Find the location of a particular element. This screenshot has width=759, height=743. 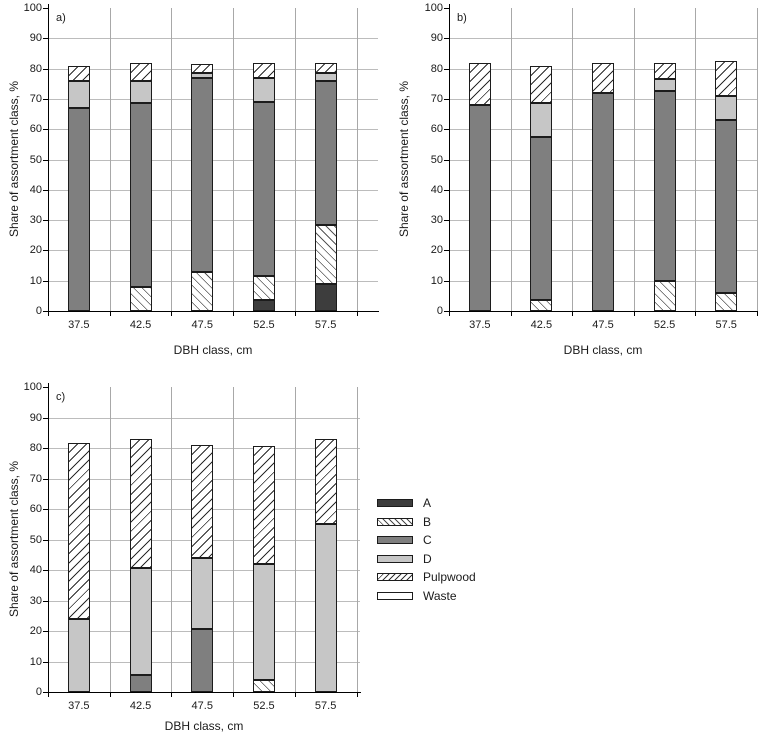

legend-label-a: A is located at coordinates (427, 503).